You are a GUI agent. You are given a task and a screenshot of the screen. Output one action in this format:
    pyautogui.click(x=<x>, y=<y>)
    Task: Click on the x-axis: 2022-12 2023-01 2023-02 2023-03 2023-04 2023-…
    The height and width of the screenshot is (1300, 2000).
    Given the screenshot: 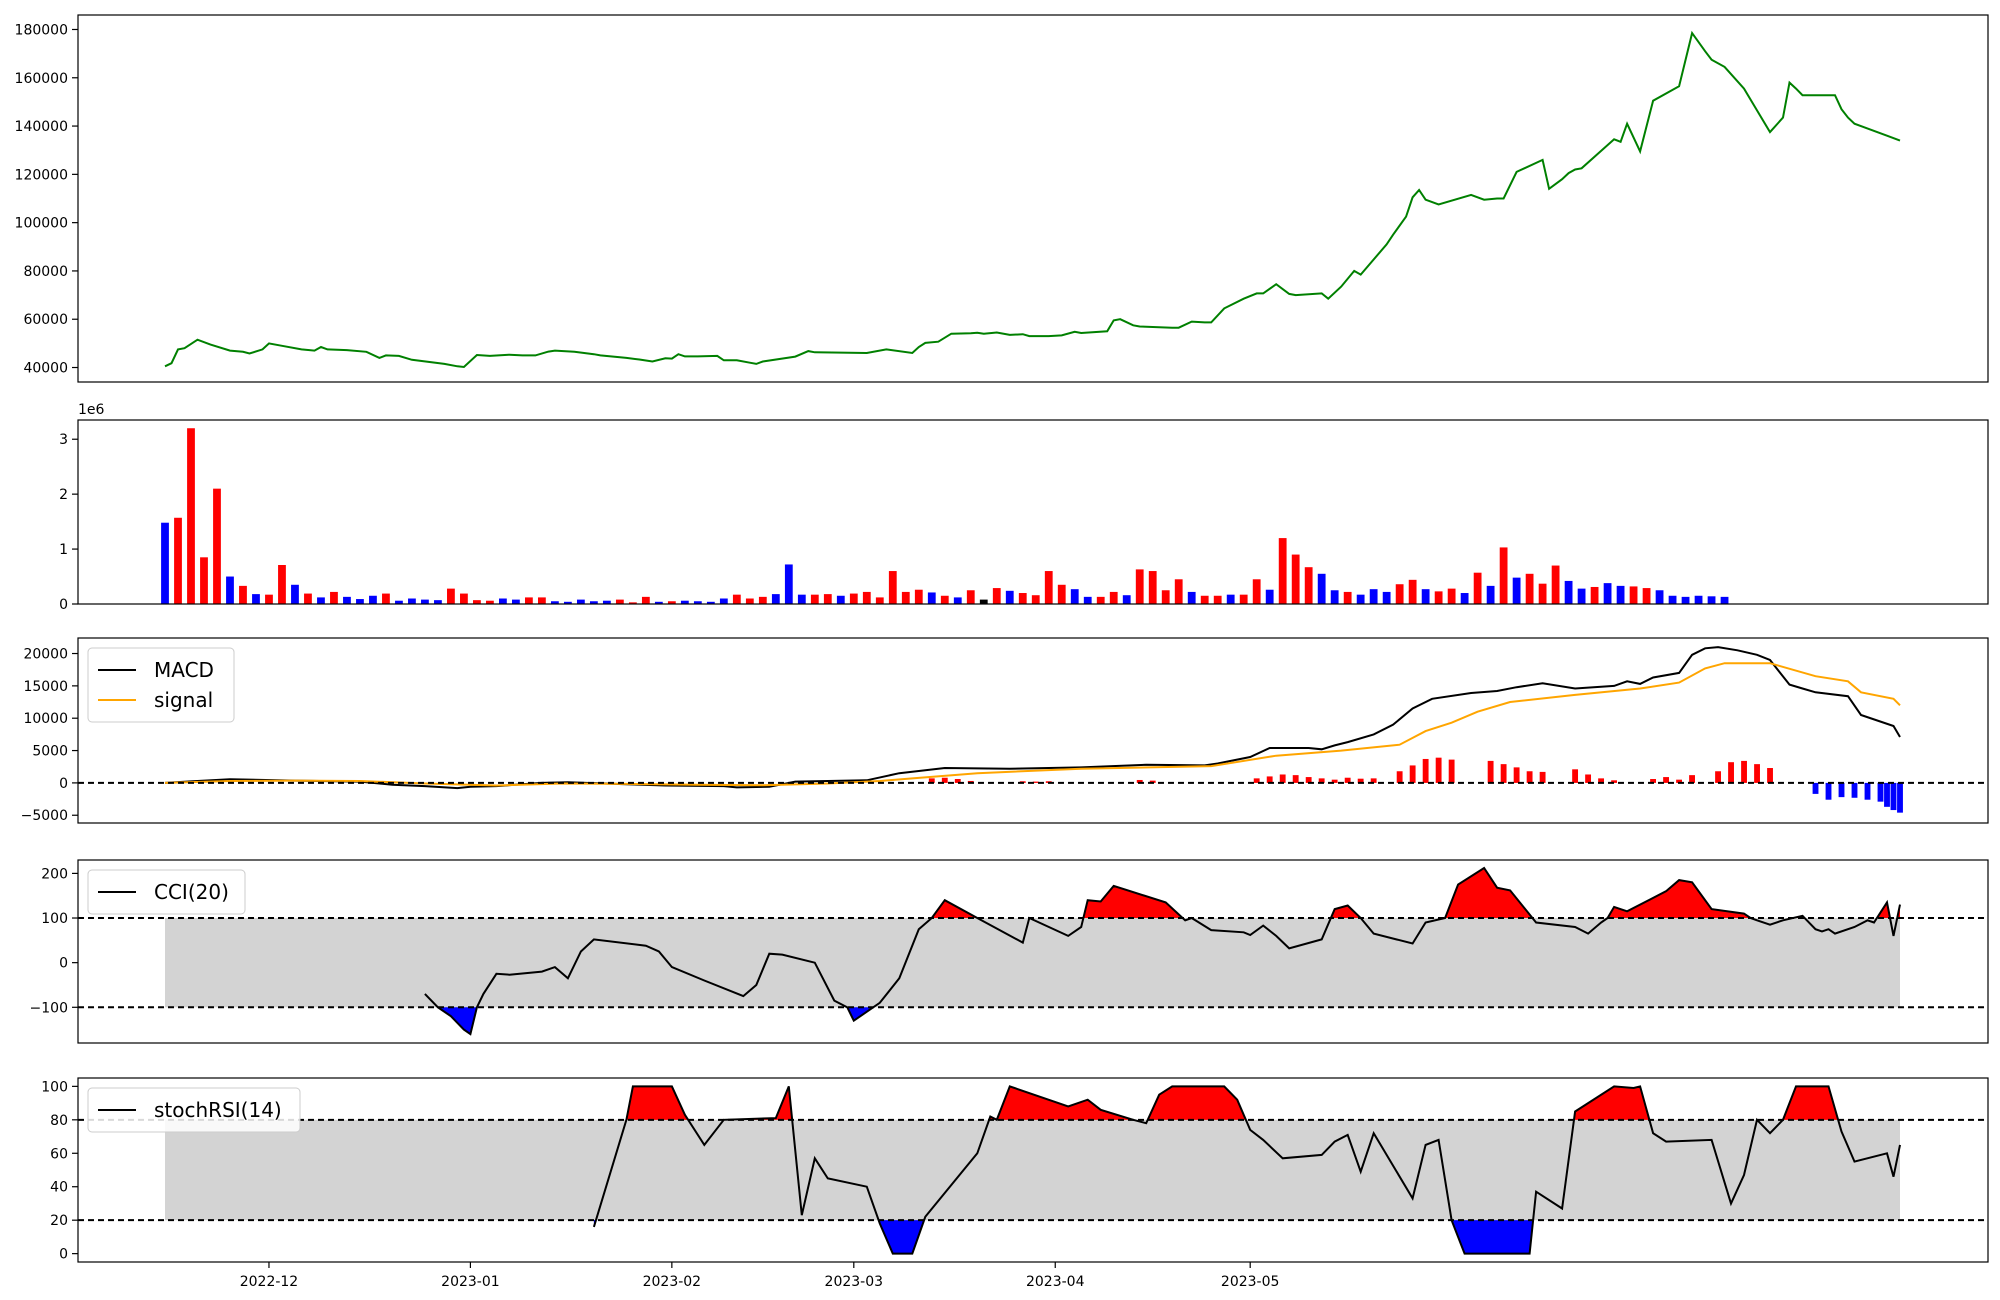 What is the action you would take?
    pyautogui.click(x=760, y=1276)
    